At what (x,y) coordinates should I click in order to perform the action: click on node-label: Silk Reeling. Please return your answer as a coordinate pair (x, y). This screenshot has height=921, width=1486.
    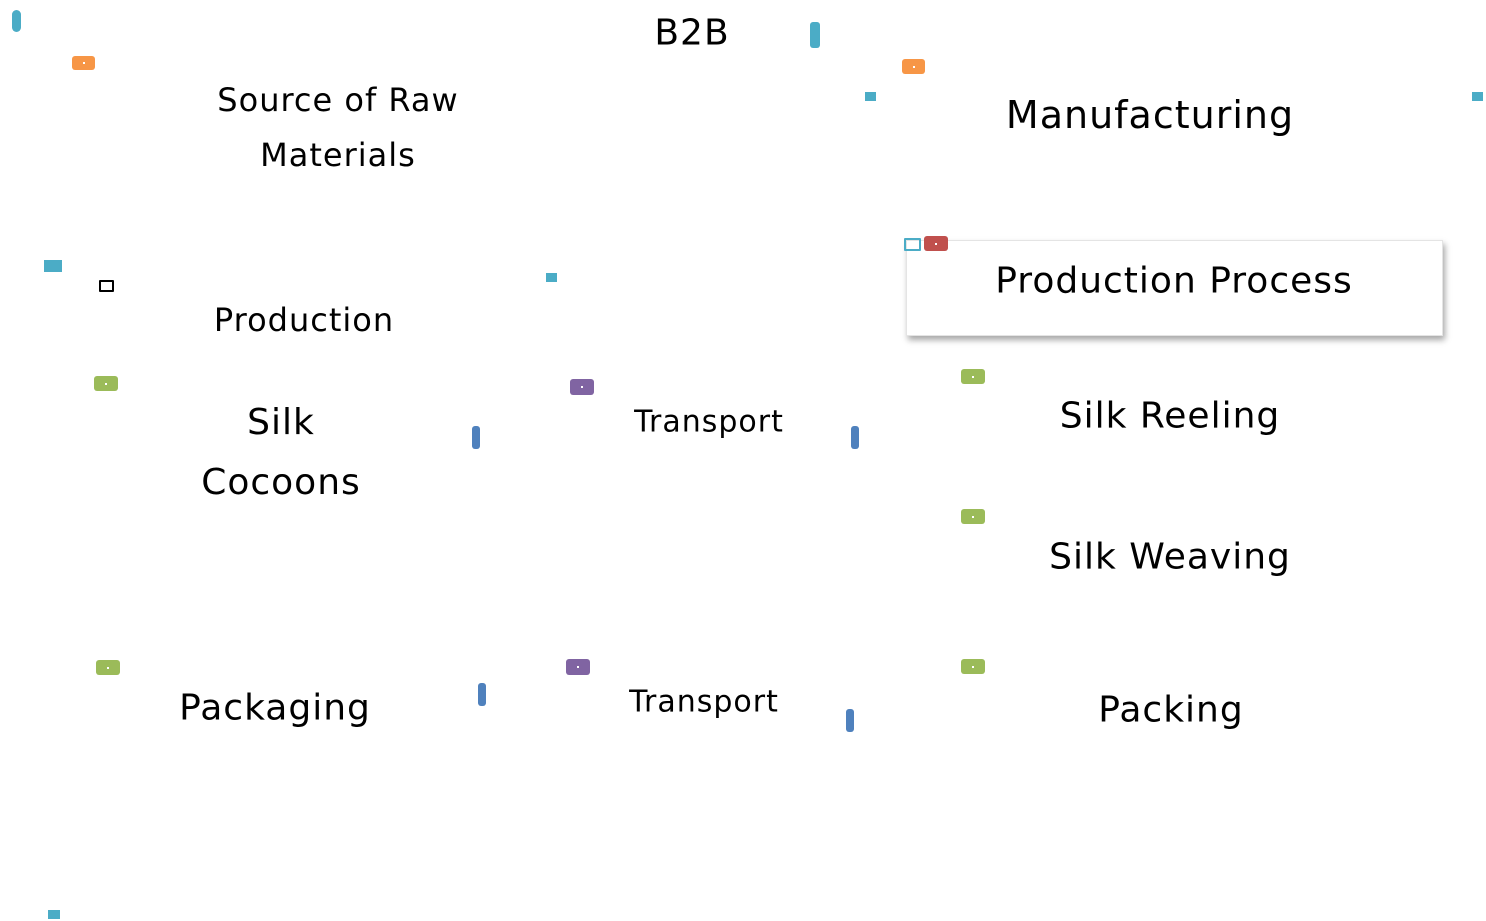
    Looking at the image, I should click on (1170, 416).